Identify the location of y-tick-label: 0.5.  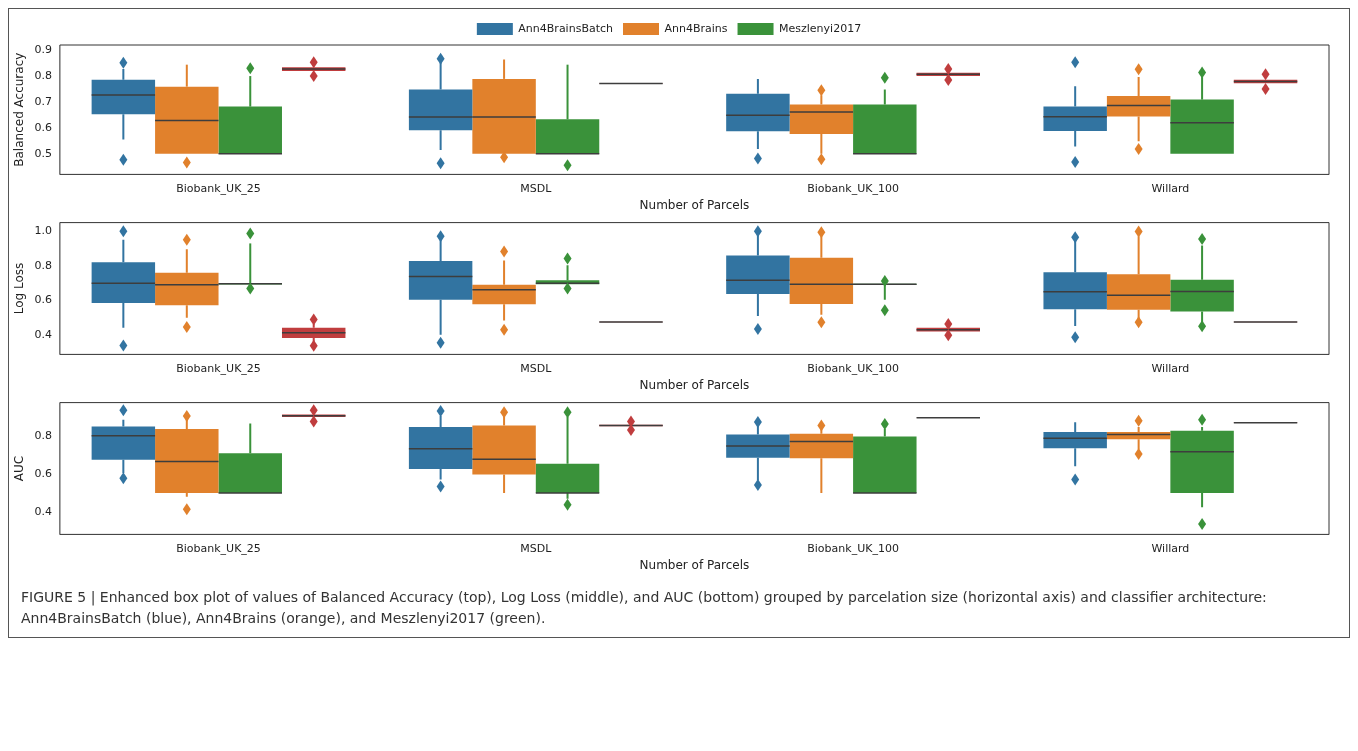
(43, 153).